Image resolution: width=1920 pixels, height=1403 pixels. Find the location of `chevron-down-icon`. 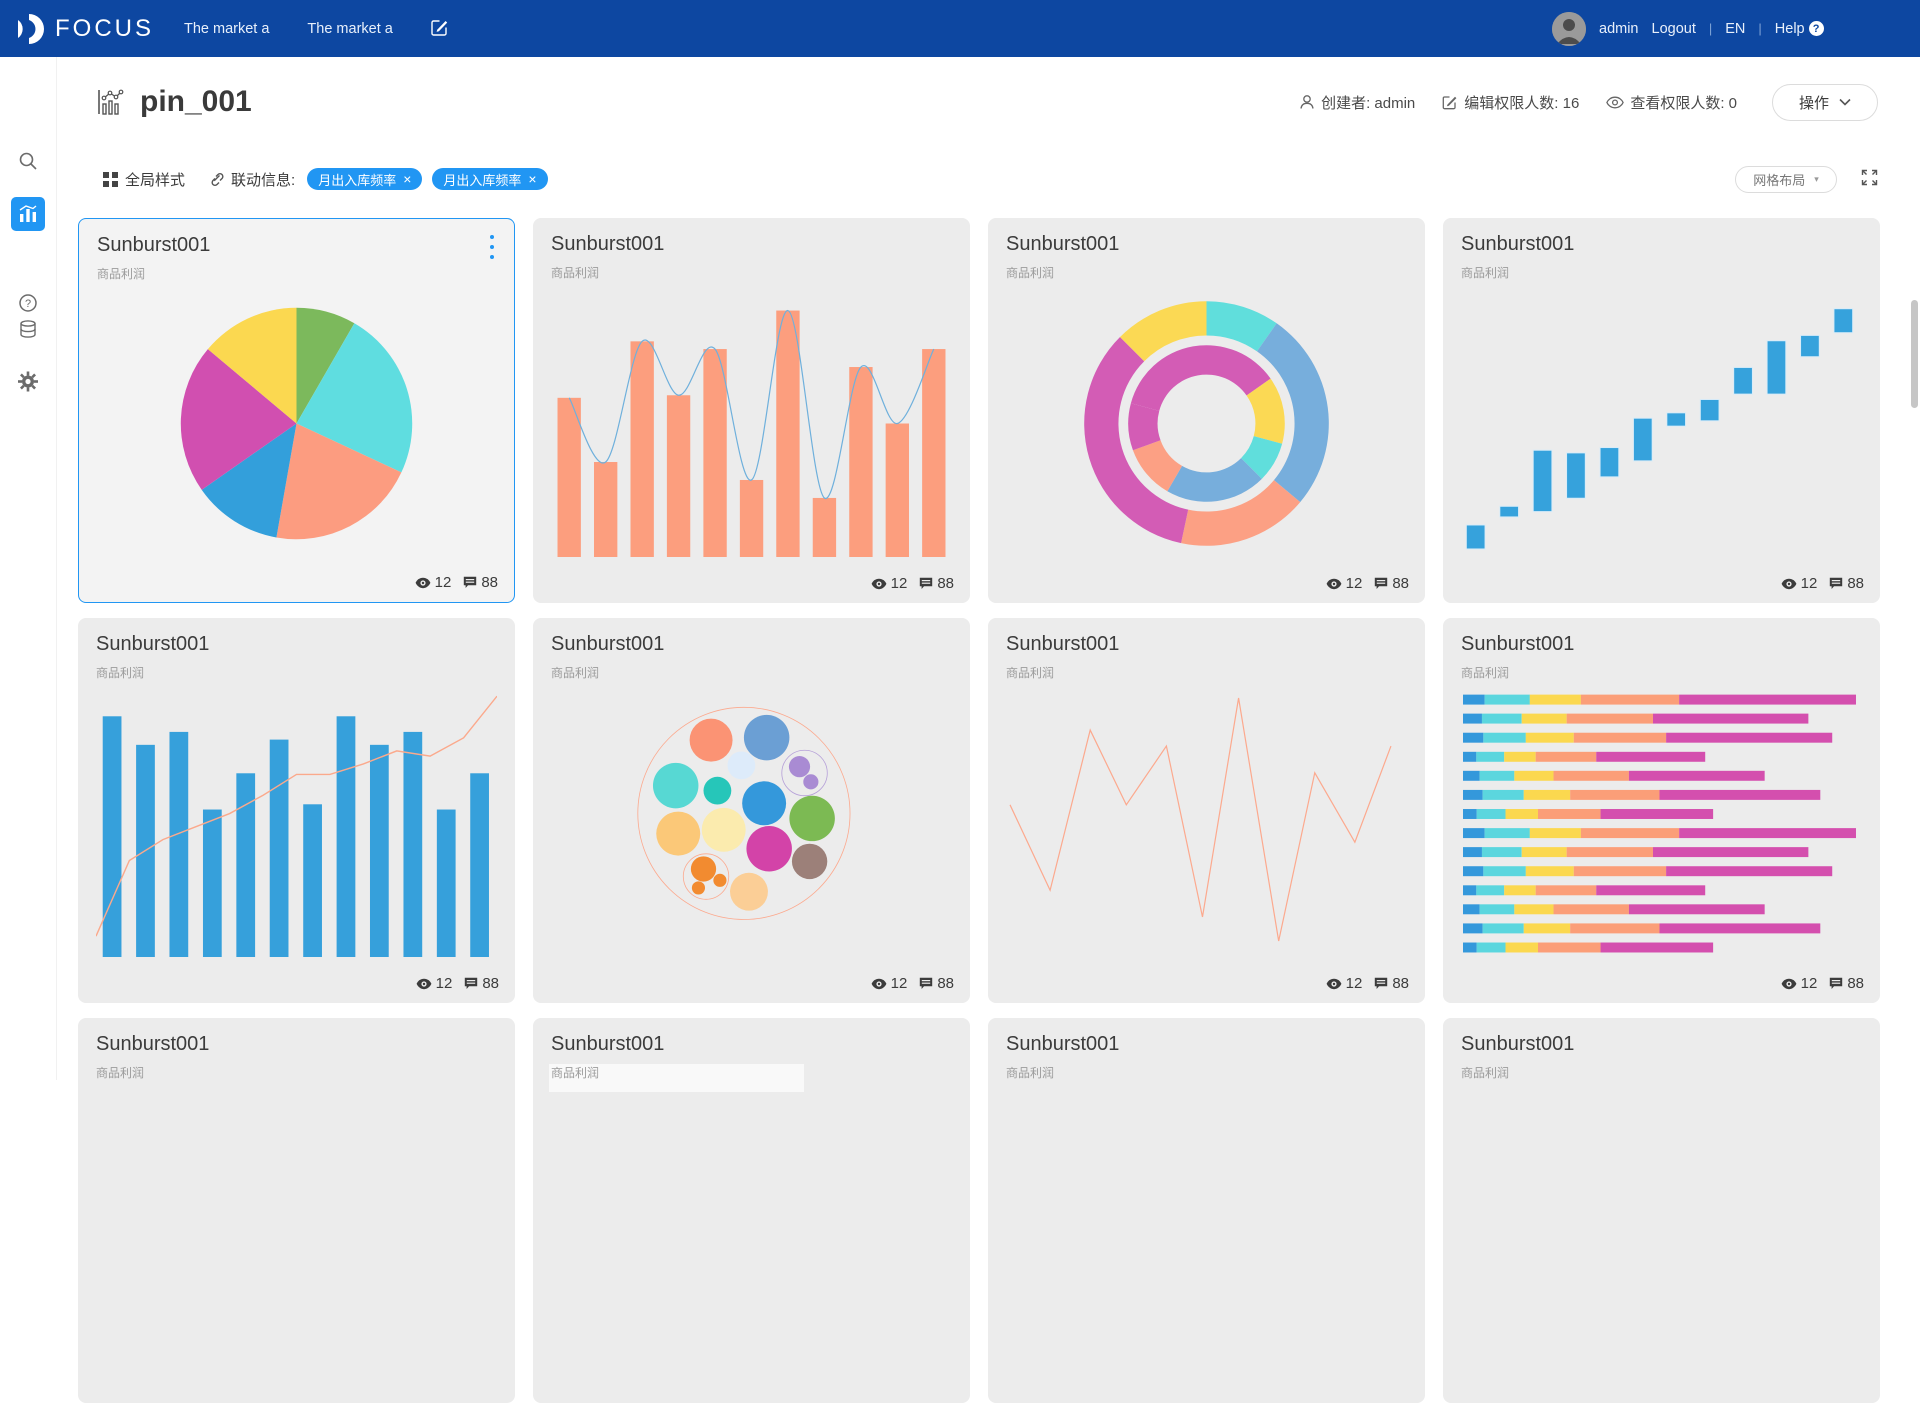

chevron-down-icon is located at coordinates (1845, 102).